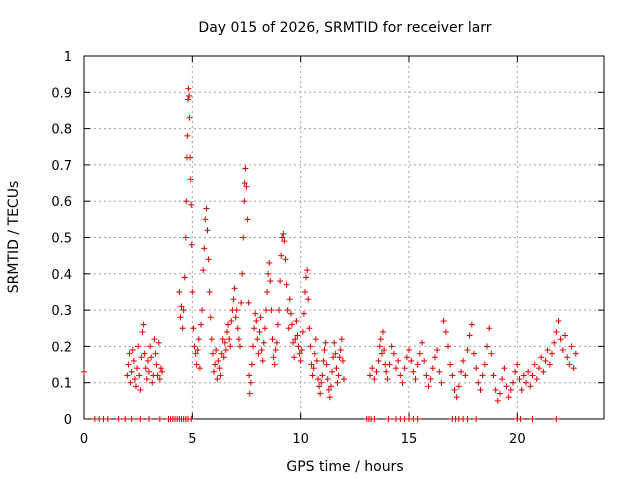 This screenshot has height=480, width=640. What do you see at coordinates (300, 439) in the screenshot?
I see `x-tick-label: 10` at bounding box center [300, 439].